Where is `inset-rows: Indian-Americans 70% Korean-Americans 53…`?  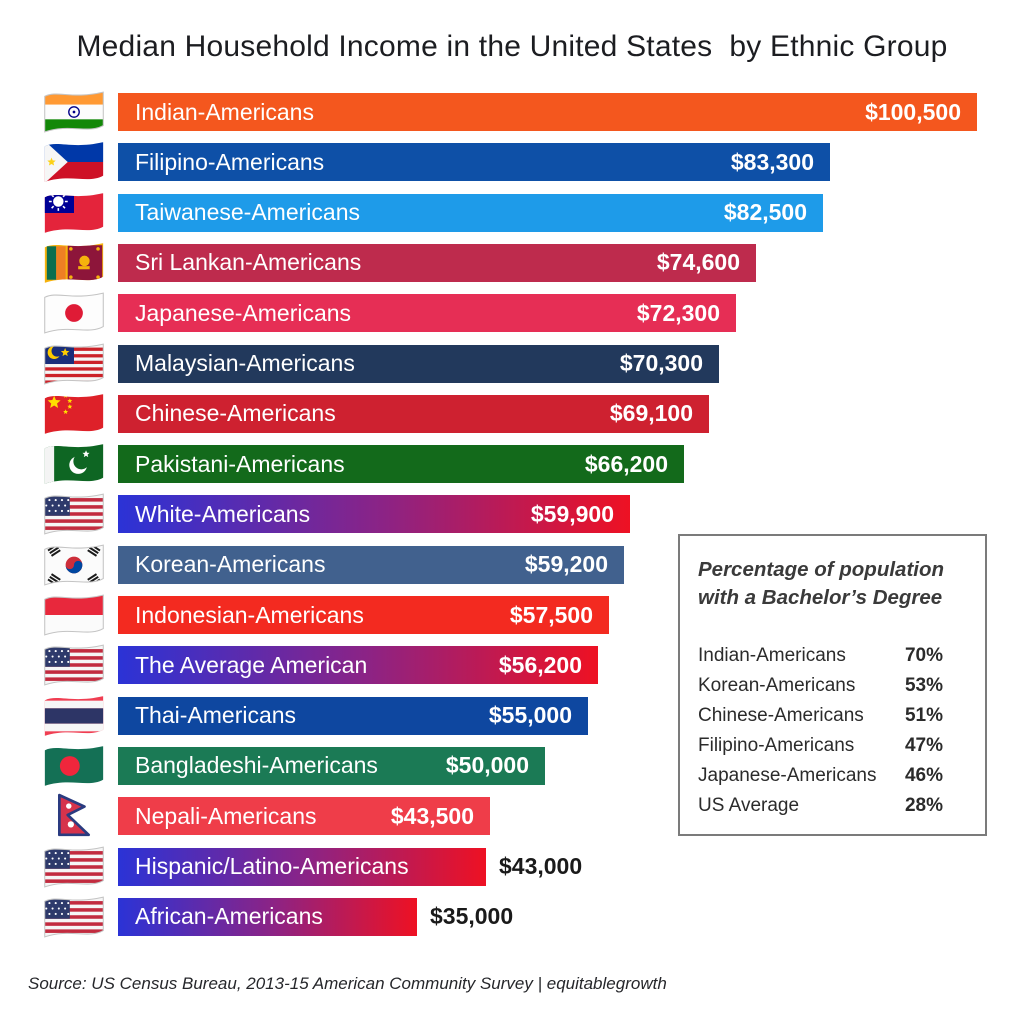 inset-rows: Indian-Americans 70% Korean-Americans 53… is located at coordinates (833, 731).